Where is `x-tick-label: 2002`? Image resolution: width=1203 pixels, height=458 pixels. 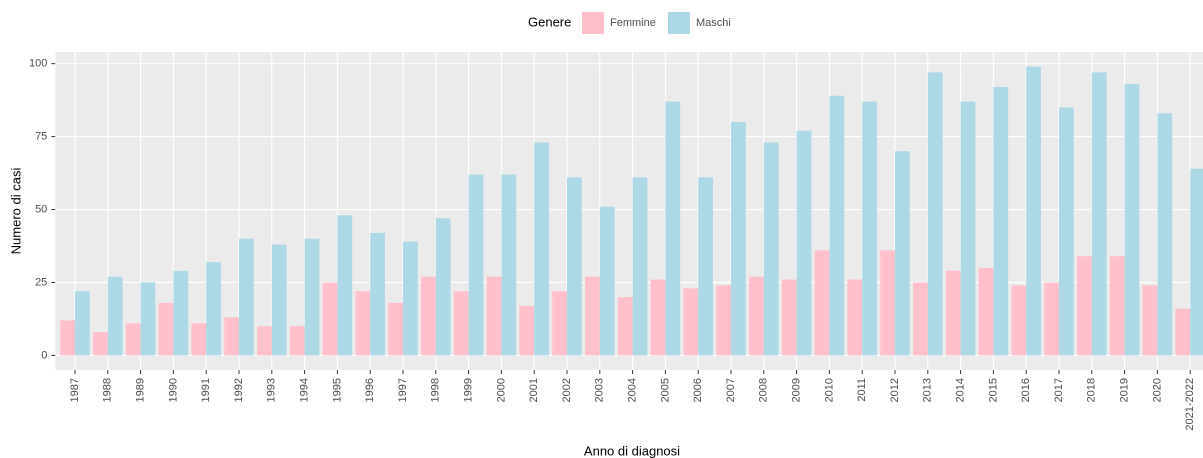 x-tick-label: 2002 is located at coordinates (567, 390).